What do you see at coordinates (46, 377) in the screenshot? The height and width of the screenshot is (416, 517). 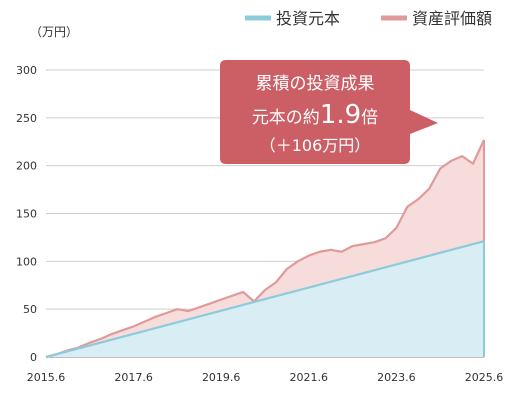 I see `x-tick-label: 2015.6` at bounding box center [46, 377].